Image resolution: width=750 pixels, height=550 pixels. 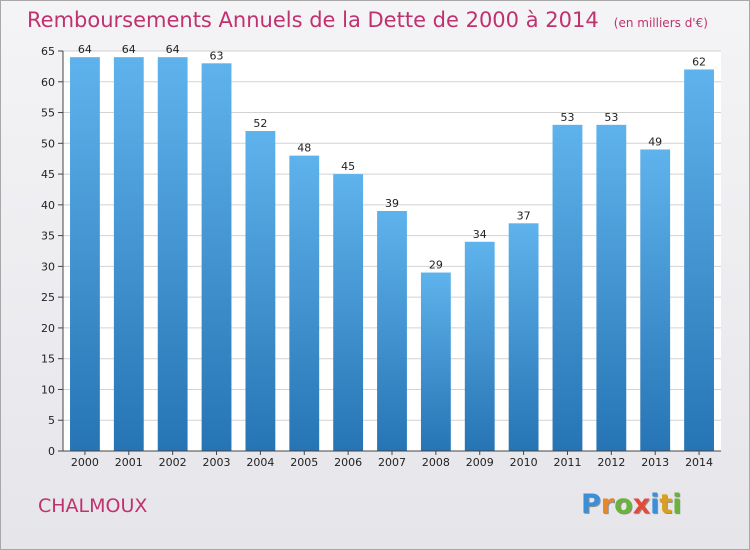 I want to click on bar-2001, so click(x=128, y=254).